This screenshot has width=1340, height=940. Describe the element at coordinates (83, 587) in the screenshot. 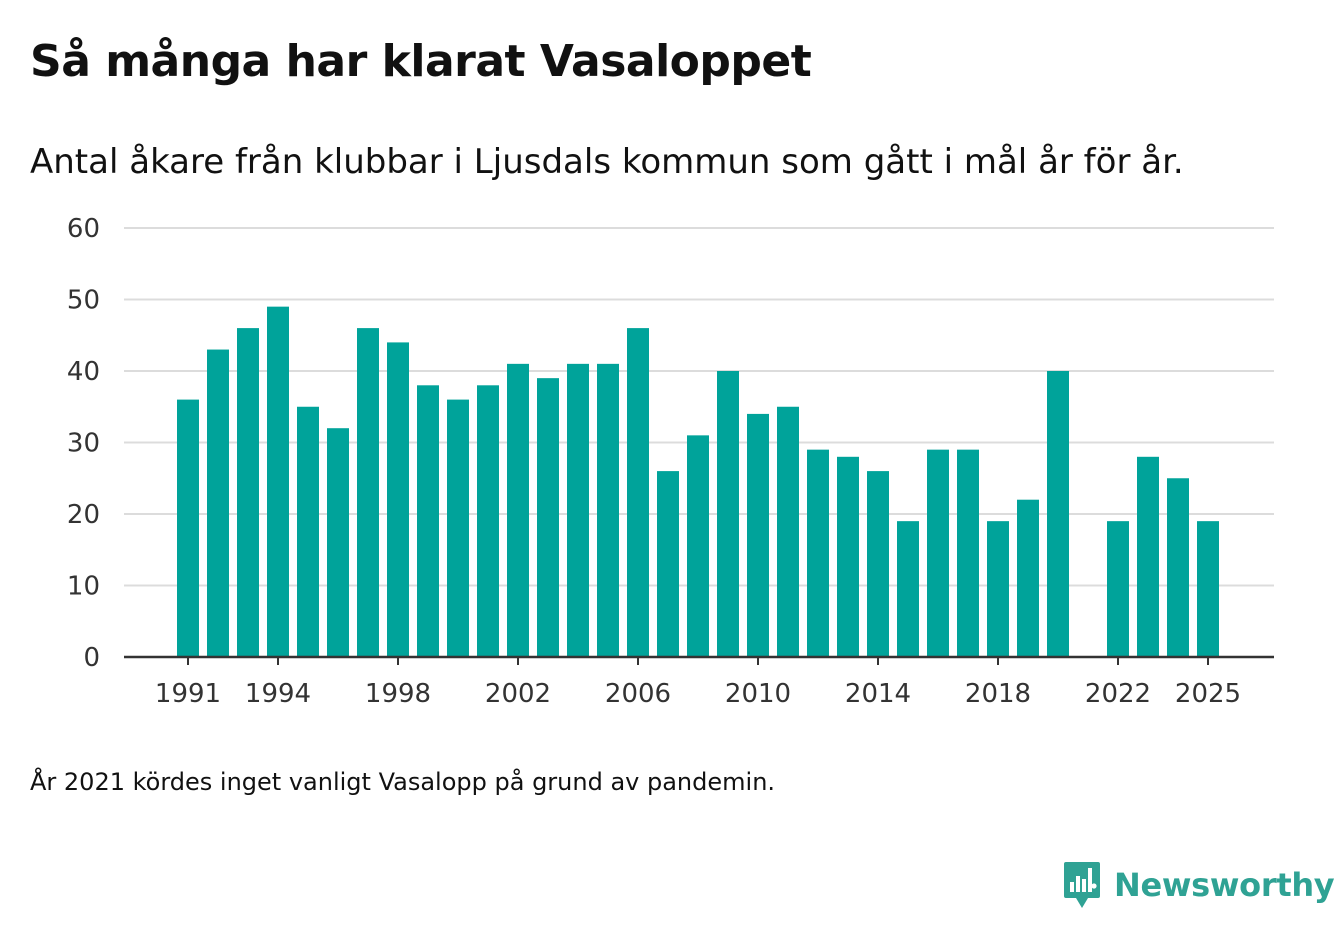

I see `y-tick-label: 10` at that location.